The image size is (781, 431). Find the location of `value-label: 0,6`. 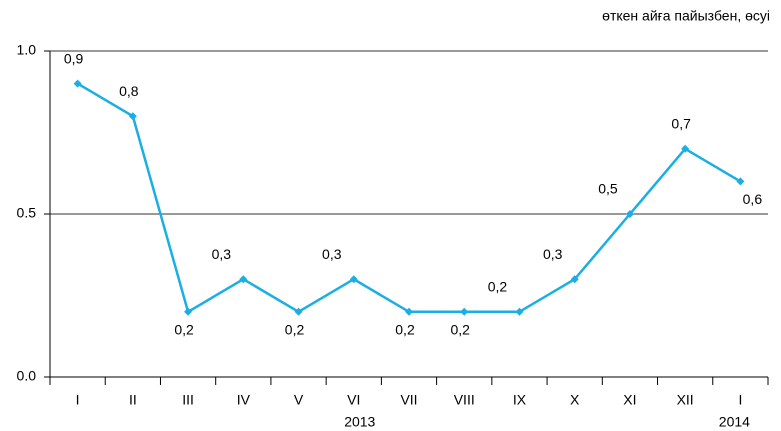

value-label: 0,6 is located at coordinates (753, 199).